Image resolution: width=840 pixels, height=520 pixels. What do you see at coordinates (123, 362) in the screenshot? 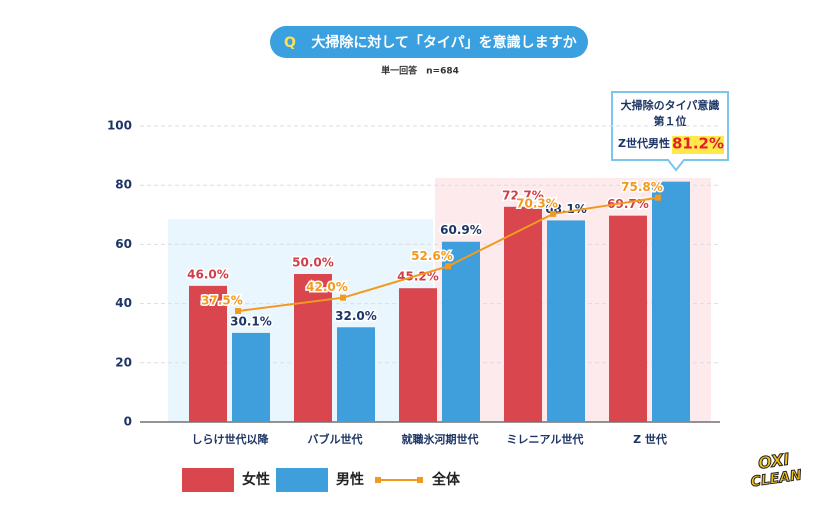
I see `y-tick-label: 20` at bounding box center [123, 362].